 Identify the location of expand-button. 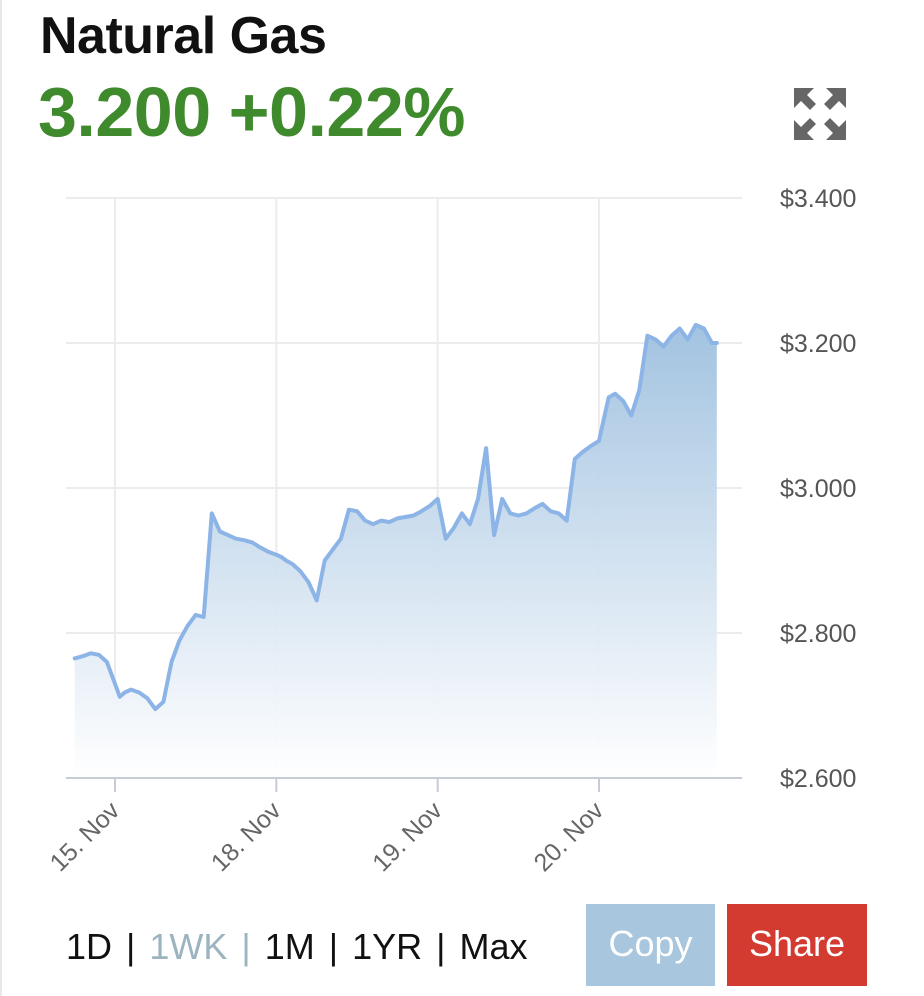
(820, 114).